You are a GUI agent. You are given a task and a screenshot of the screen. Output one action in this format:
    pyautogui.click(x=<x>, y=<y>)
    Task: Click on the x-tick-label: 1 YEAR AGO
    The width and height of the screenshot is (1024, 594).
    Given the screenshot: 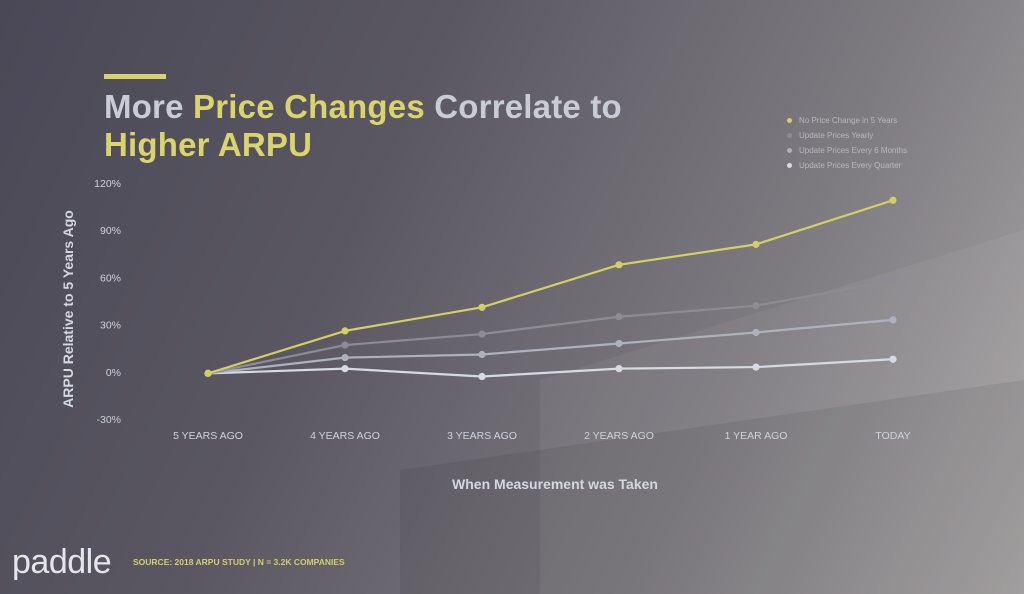 What is the action you would take?
    pyautogui.click(x=756, y=436)
    